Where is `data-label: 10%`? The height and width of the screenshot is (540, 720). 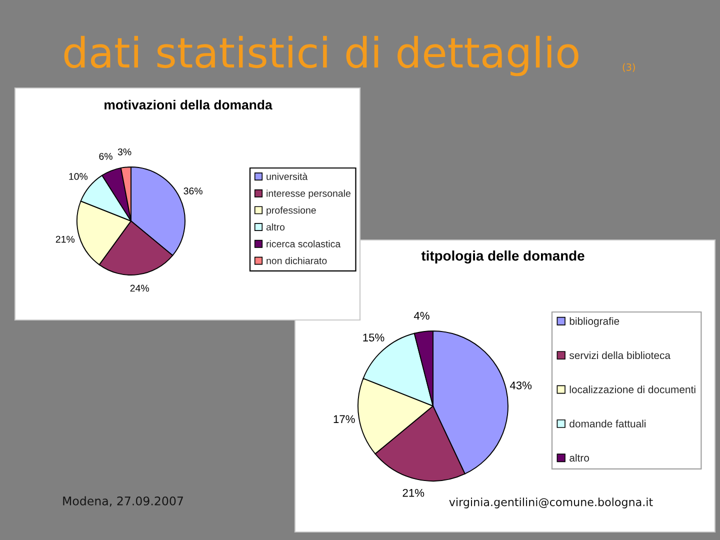
data-label: 10% is located at coordinates (78, 176).